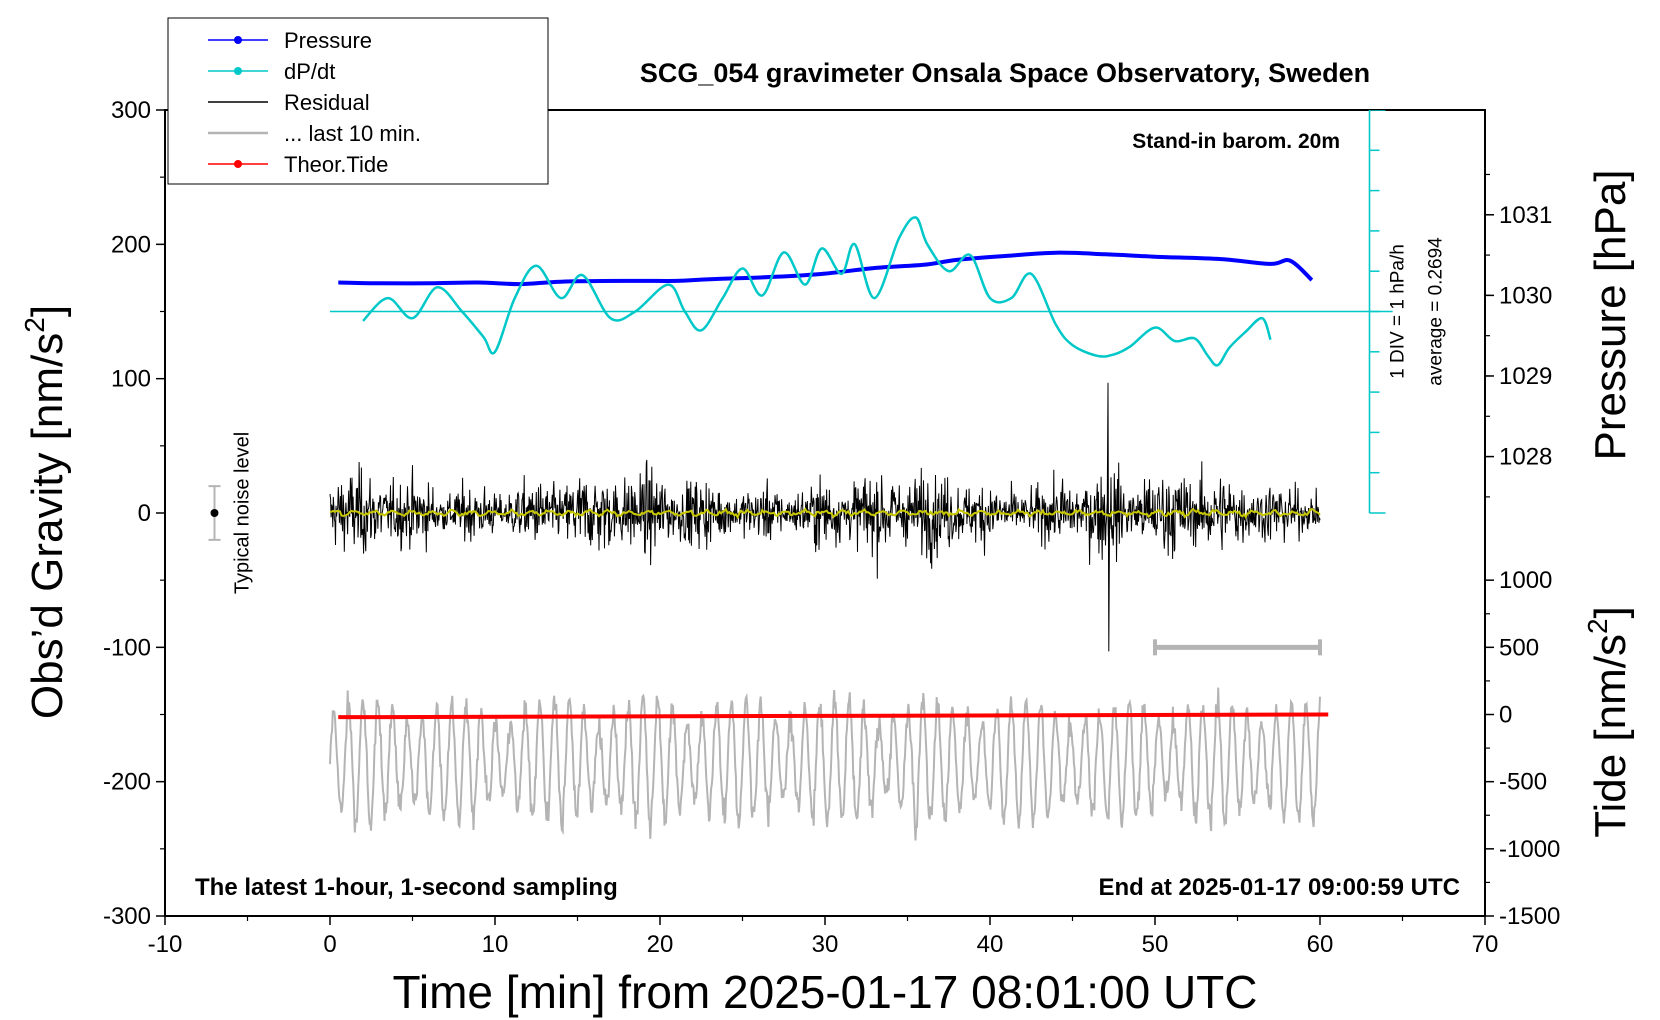  What do you see at coordinates (327, 102) in the screenshot?
I see `legend-label: Residual` at bounding box center [327, 102].